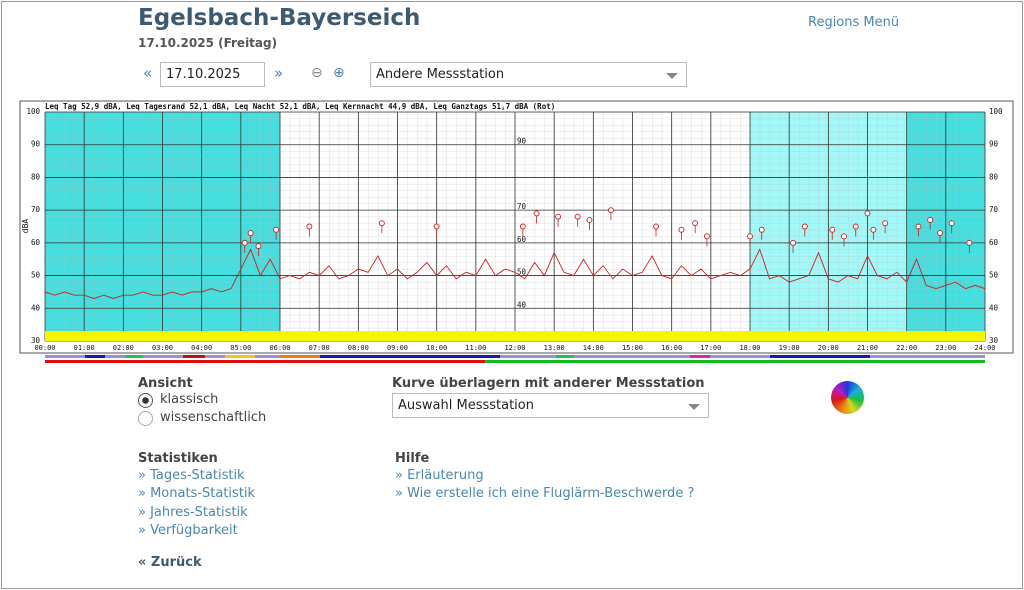  I want to click on statistics-link: » Jahres-Statistik, so click(193, 512).